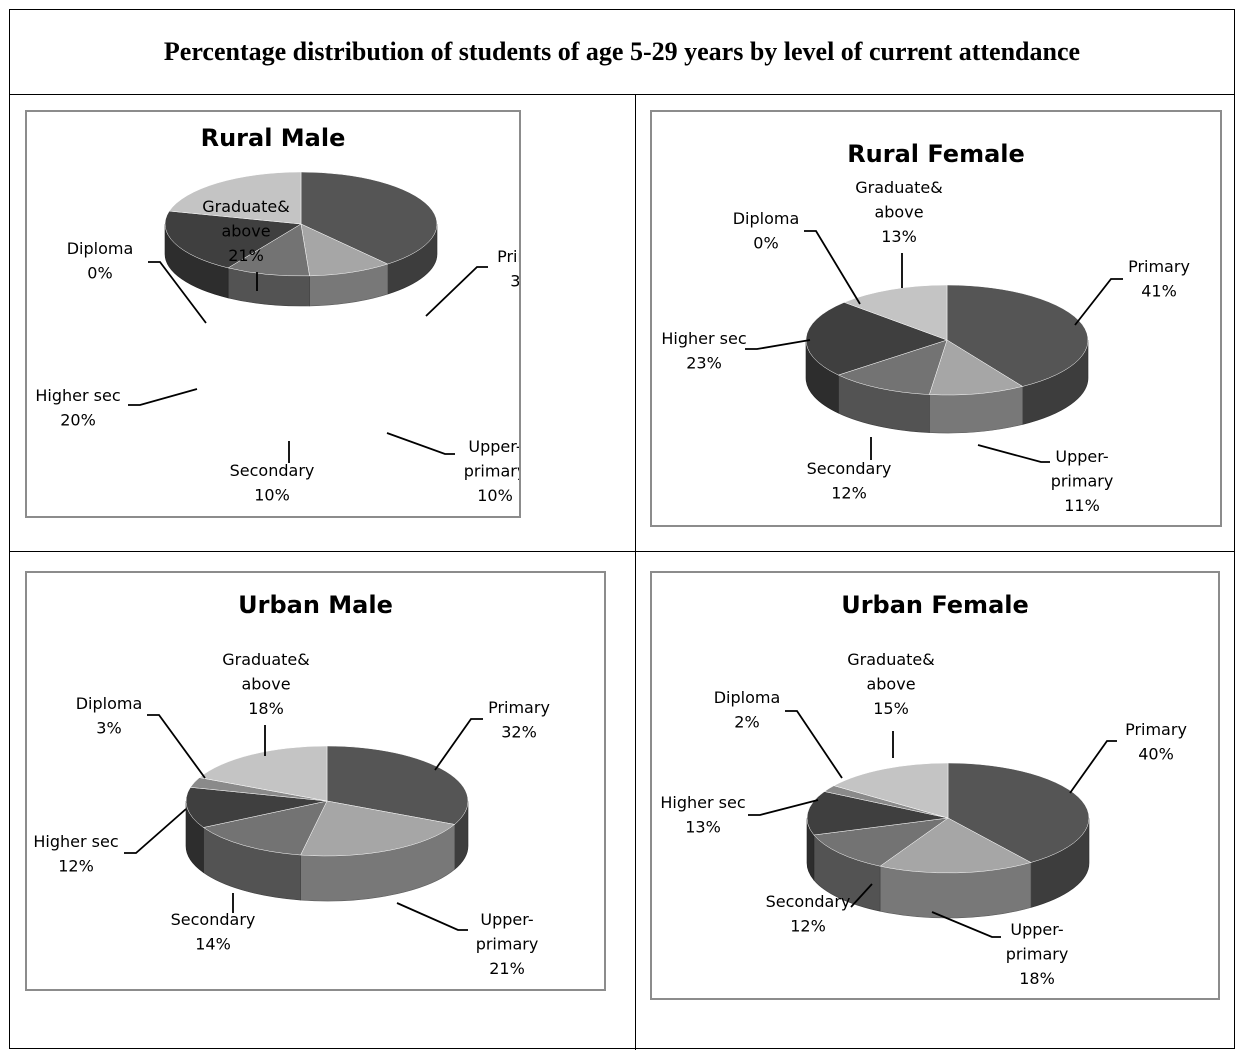 The image size is (1239, 1053). Describe the element at coordinates (272, 483) in the screenshot. I see `data-label-secondary: Secondary 10%` at that location.